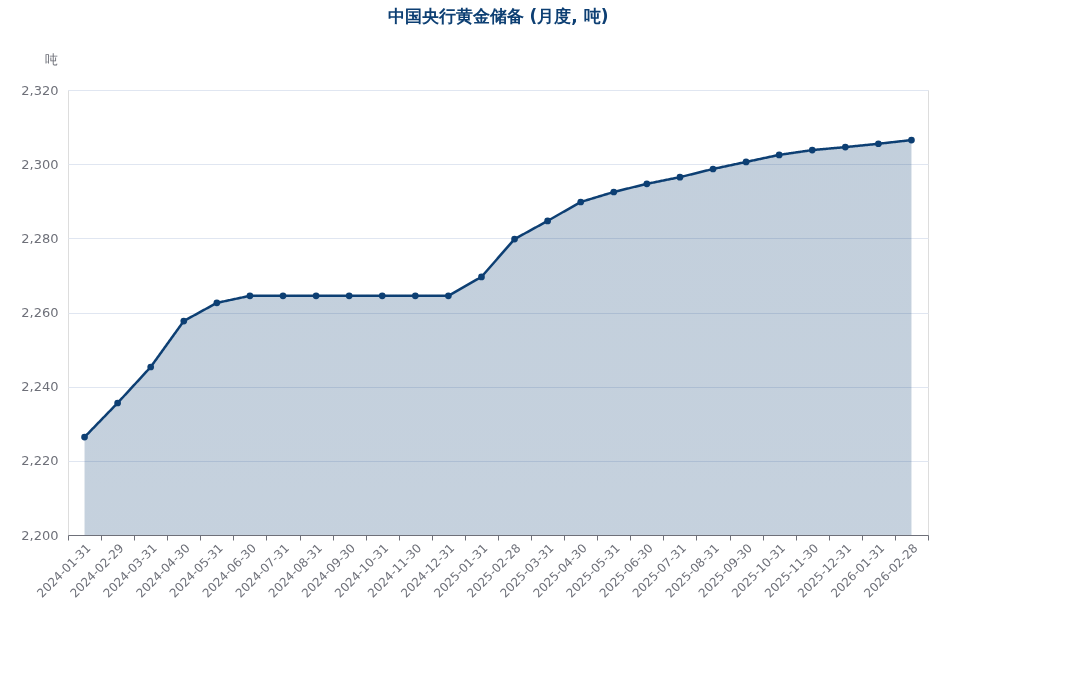 The width and height of the screenshot is (1080, 676). I want to click on y-tick-label: 2,300, so click(40, 164).